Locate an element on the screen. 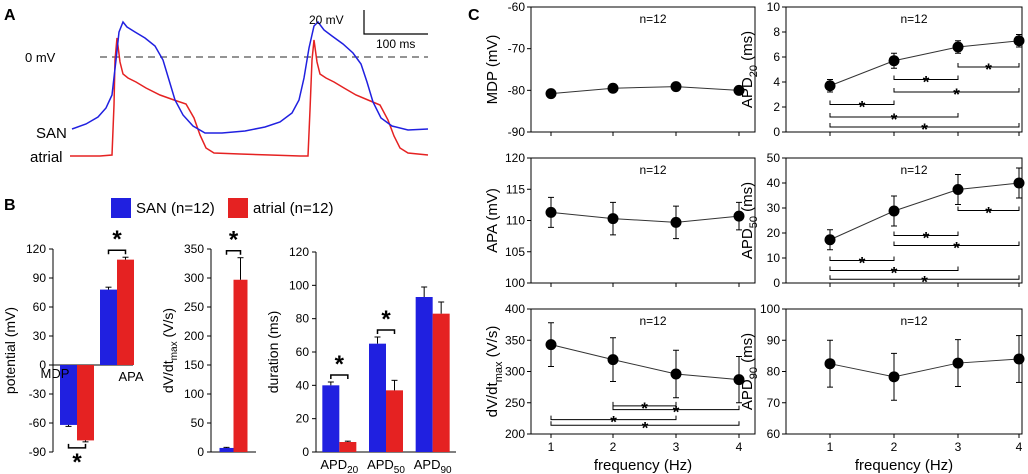 The image size is (1028, 474). y-tick-label: 4 is located at coordinates (776, 82).